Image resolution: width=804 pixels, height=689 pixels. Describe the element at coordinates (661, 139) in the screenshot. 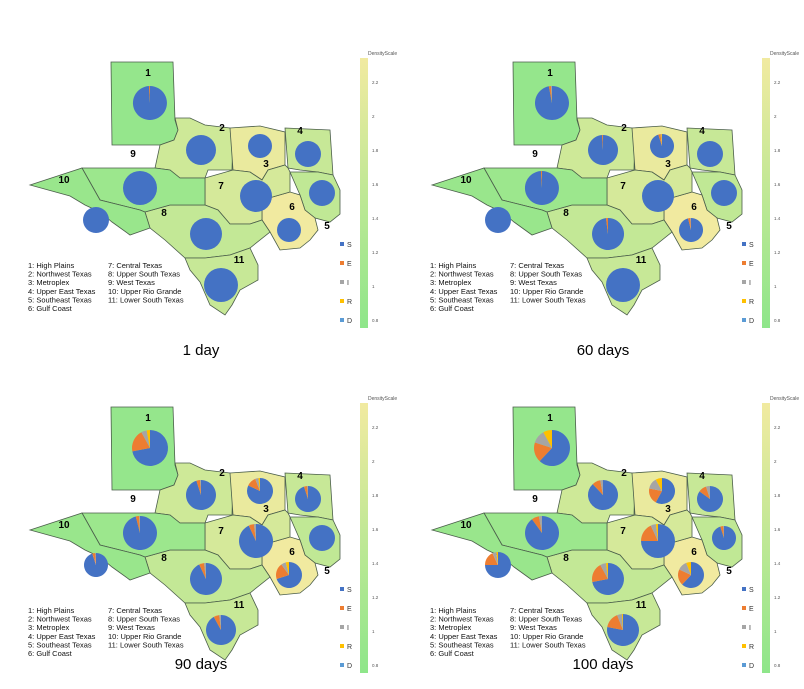

I see `pie-slice-3-R` at that location.